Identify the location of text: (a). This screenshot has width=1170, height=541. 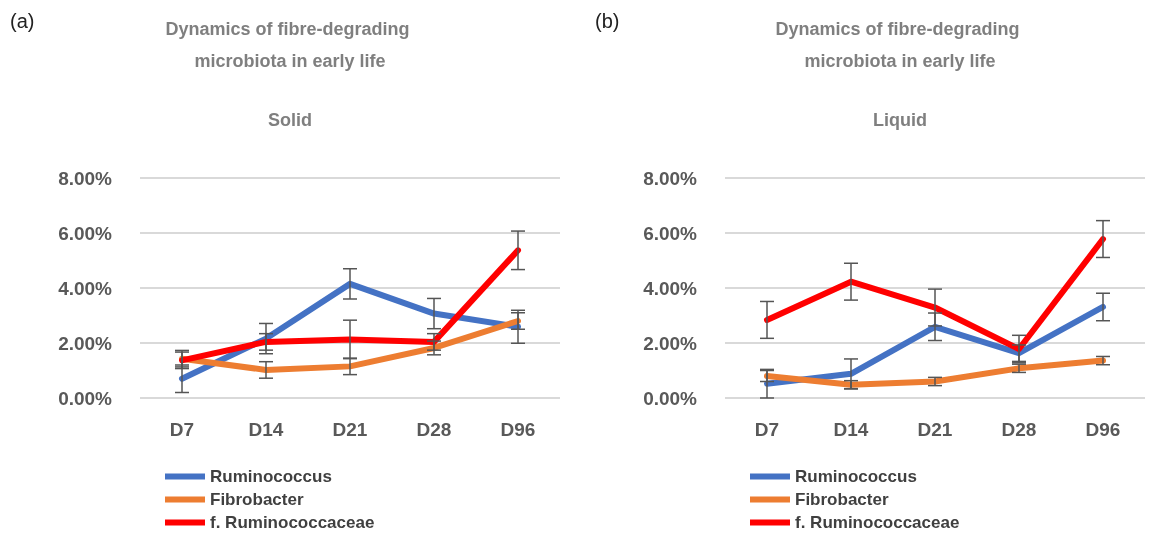
(22, 21).